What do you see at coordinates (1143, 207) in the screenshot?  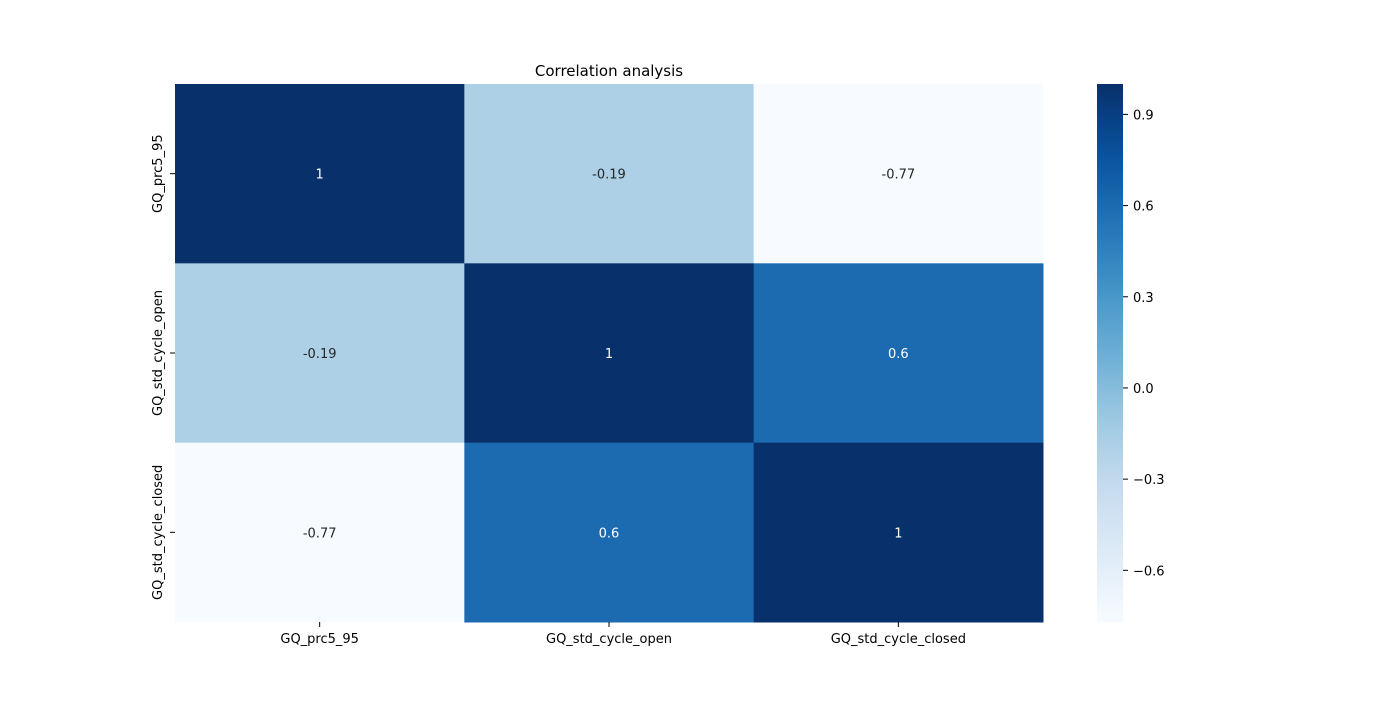 I see `colorbar-tick-label-4: 0.6` at bounding box center [1143, 207].